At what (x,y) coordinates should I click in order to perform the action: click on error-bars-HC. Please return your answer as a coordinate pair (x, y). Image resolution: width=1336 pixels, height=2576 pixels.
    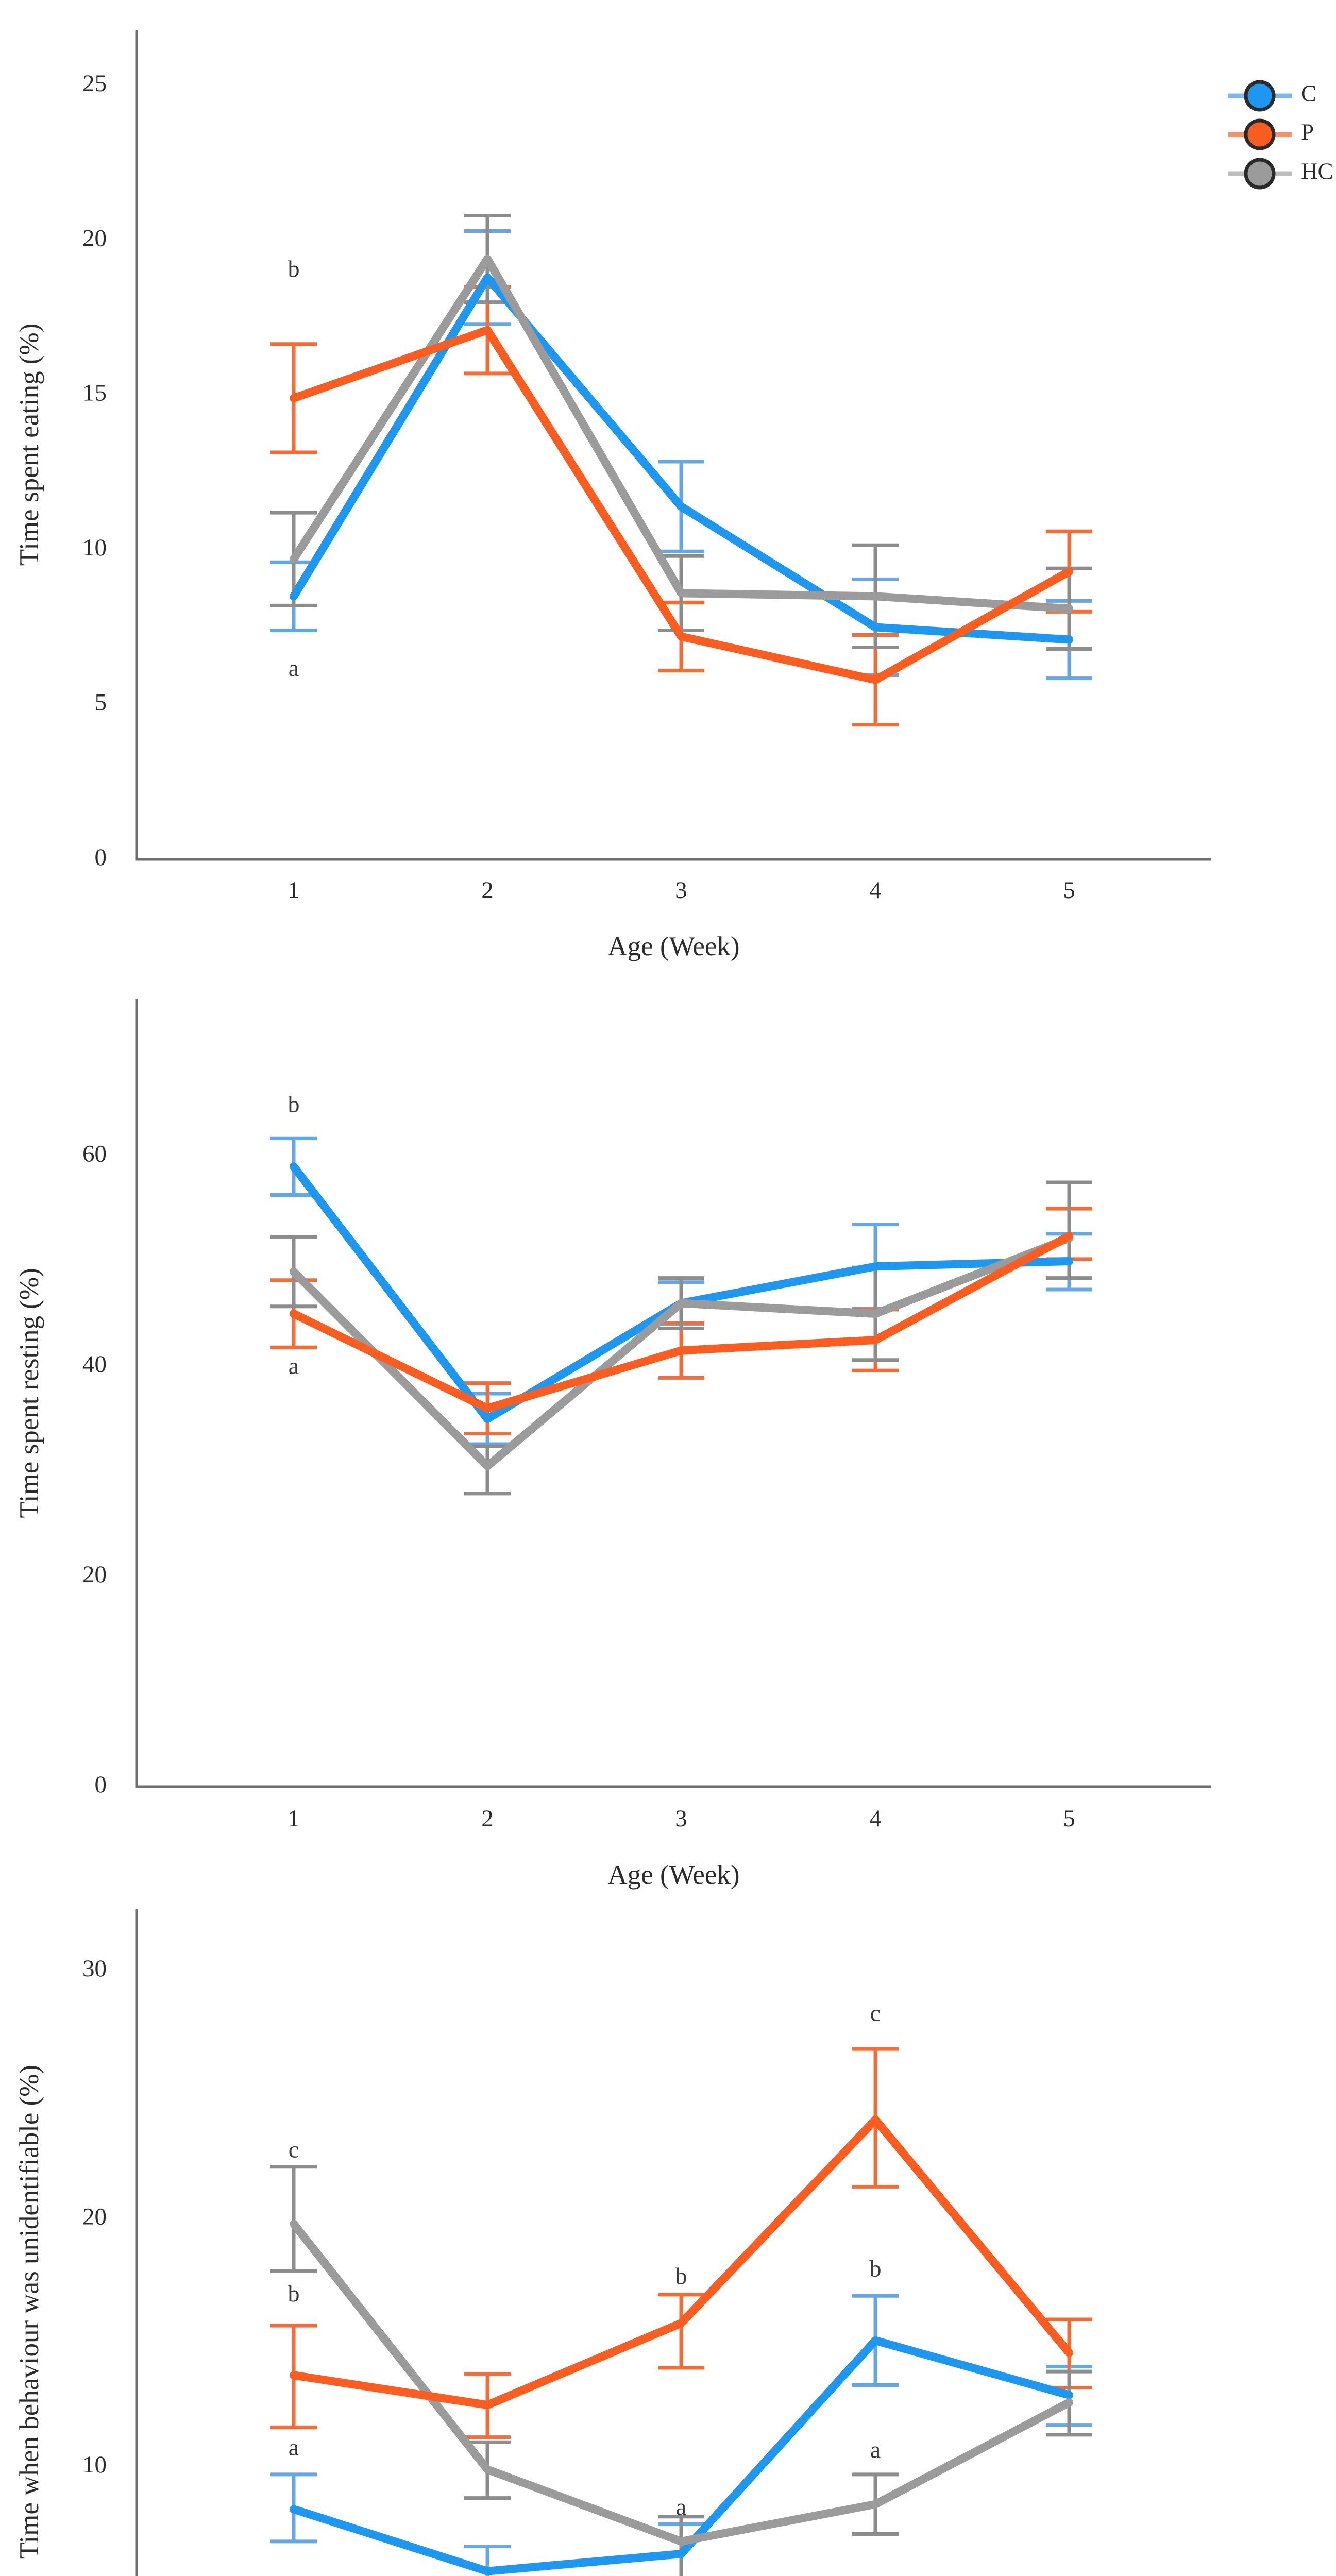
    Looking at the image, I should click on (681, 2370).